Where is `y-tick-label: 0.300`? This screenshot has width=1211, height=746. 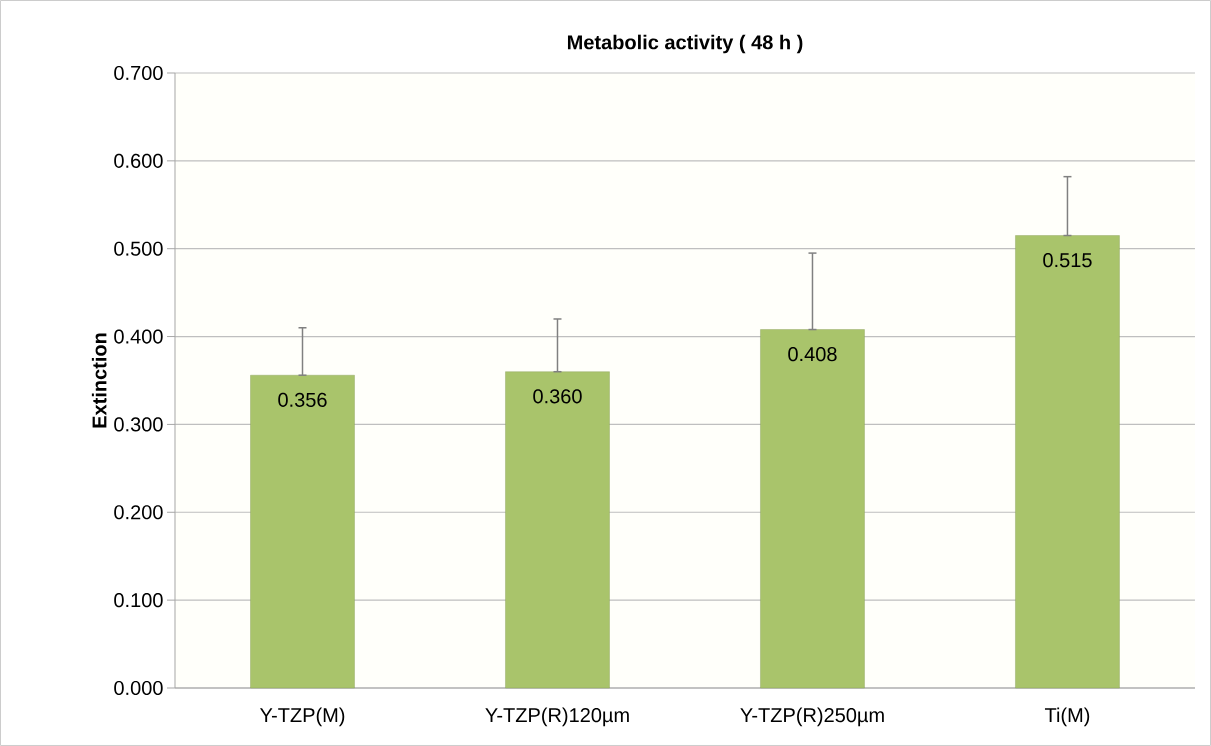 y-tick-label: 0.300 is located at coordinates (138, 424).